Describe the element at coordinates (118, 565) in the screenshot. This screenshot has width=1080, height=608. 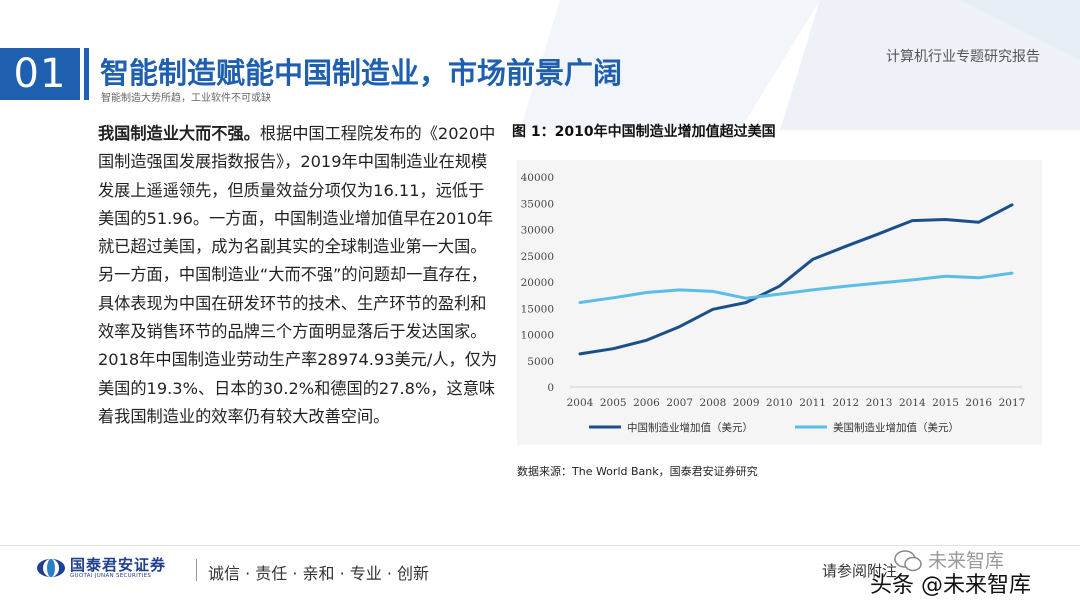
I see `logo-company-cn: 国泰君安证券` at that location.